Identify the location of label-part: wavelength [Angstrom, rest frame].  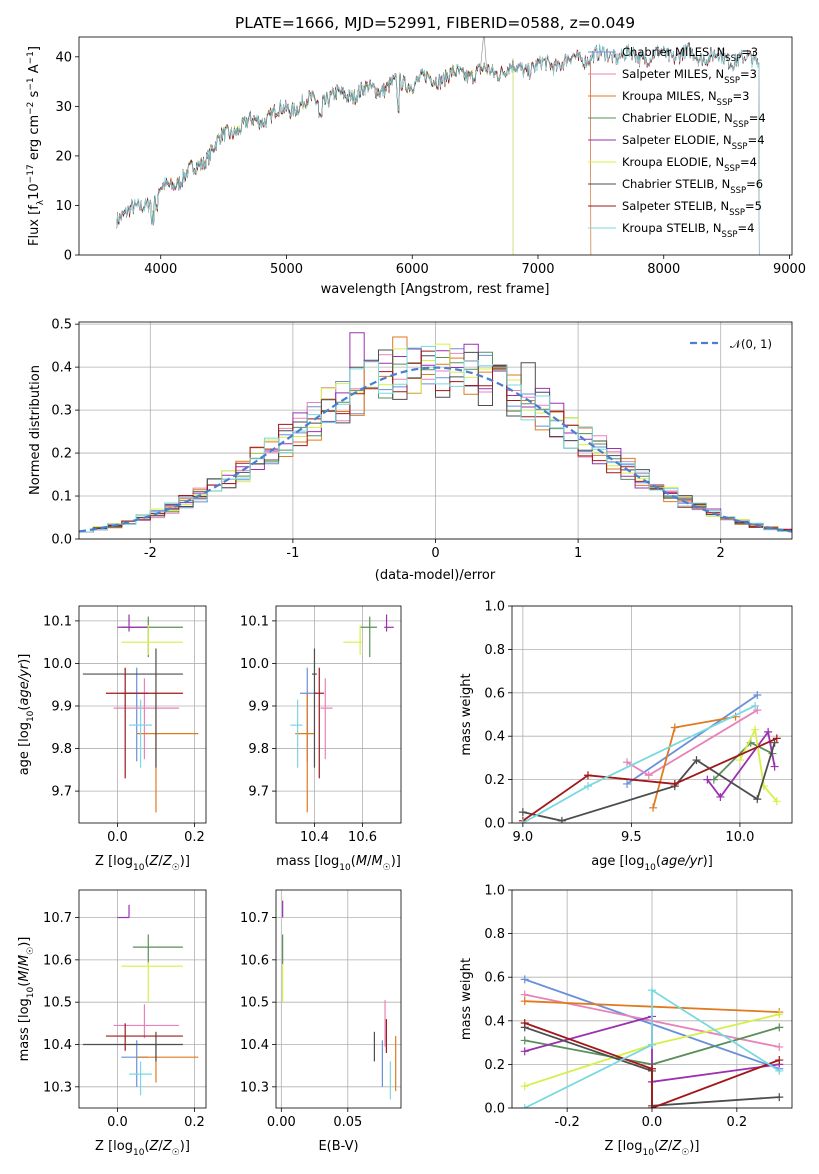
(435, 289).